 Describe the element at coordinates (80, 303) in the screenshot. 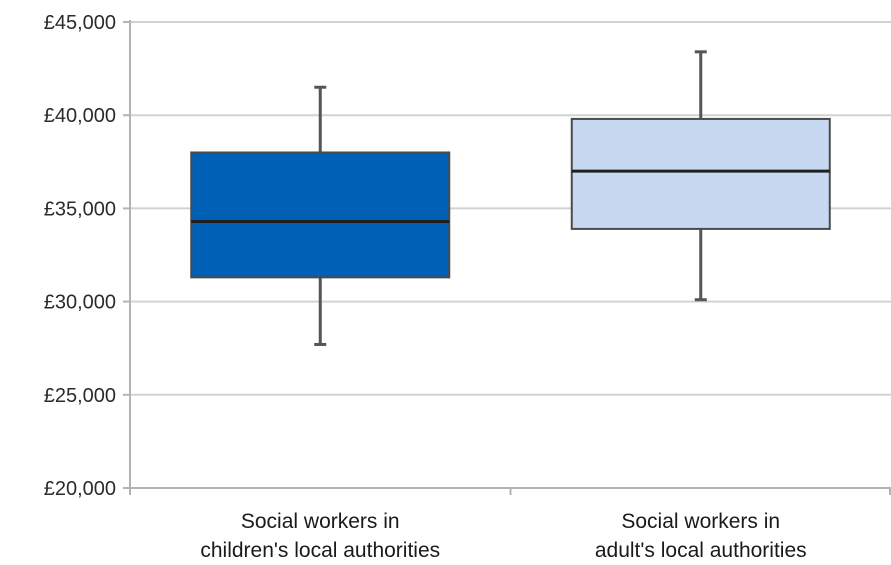

I see `y-tick-label: £30,000` at that location.